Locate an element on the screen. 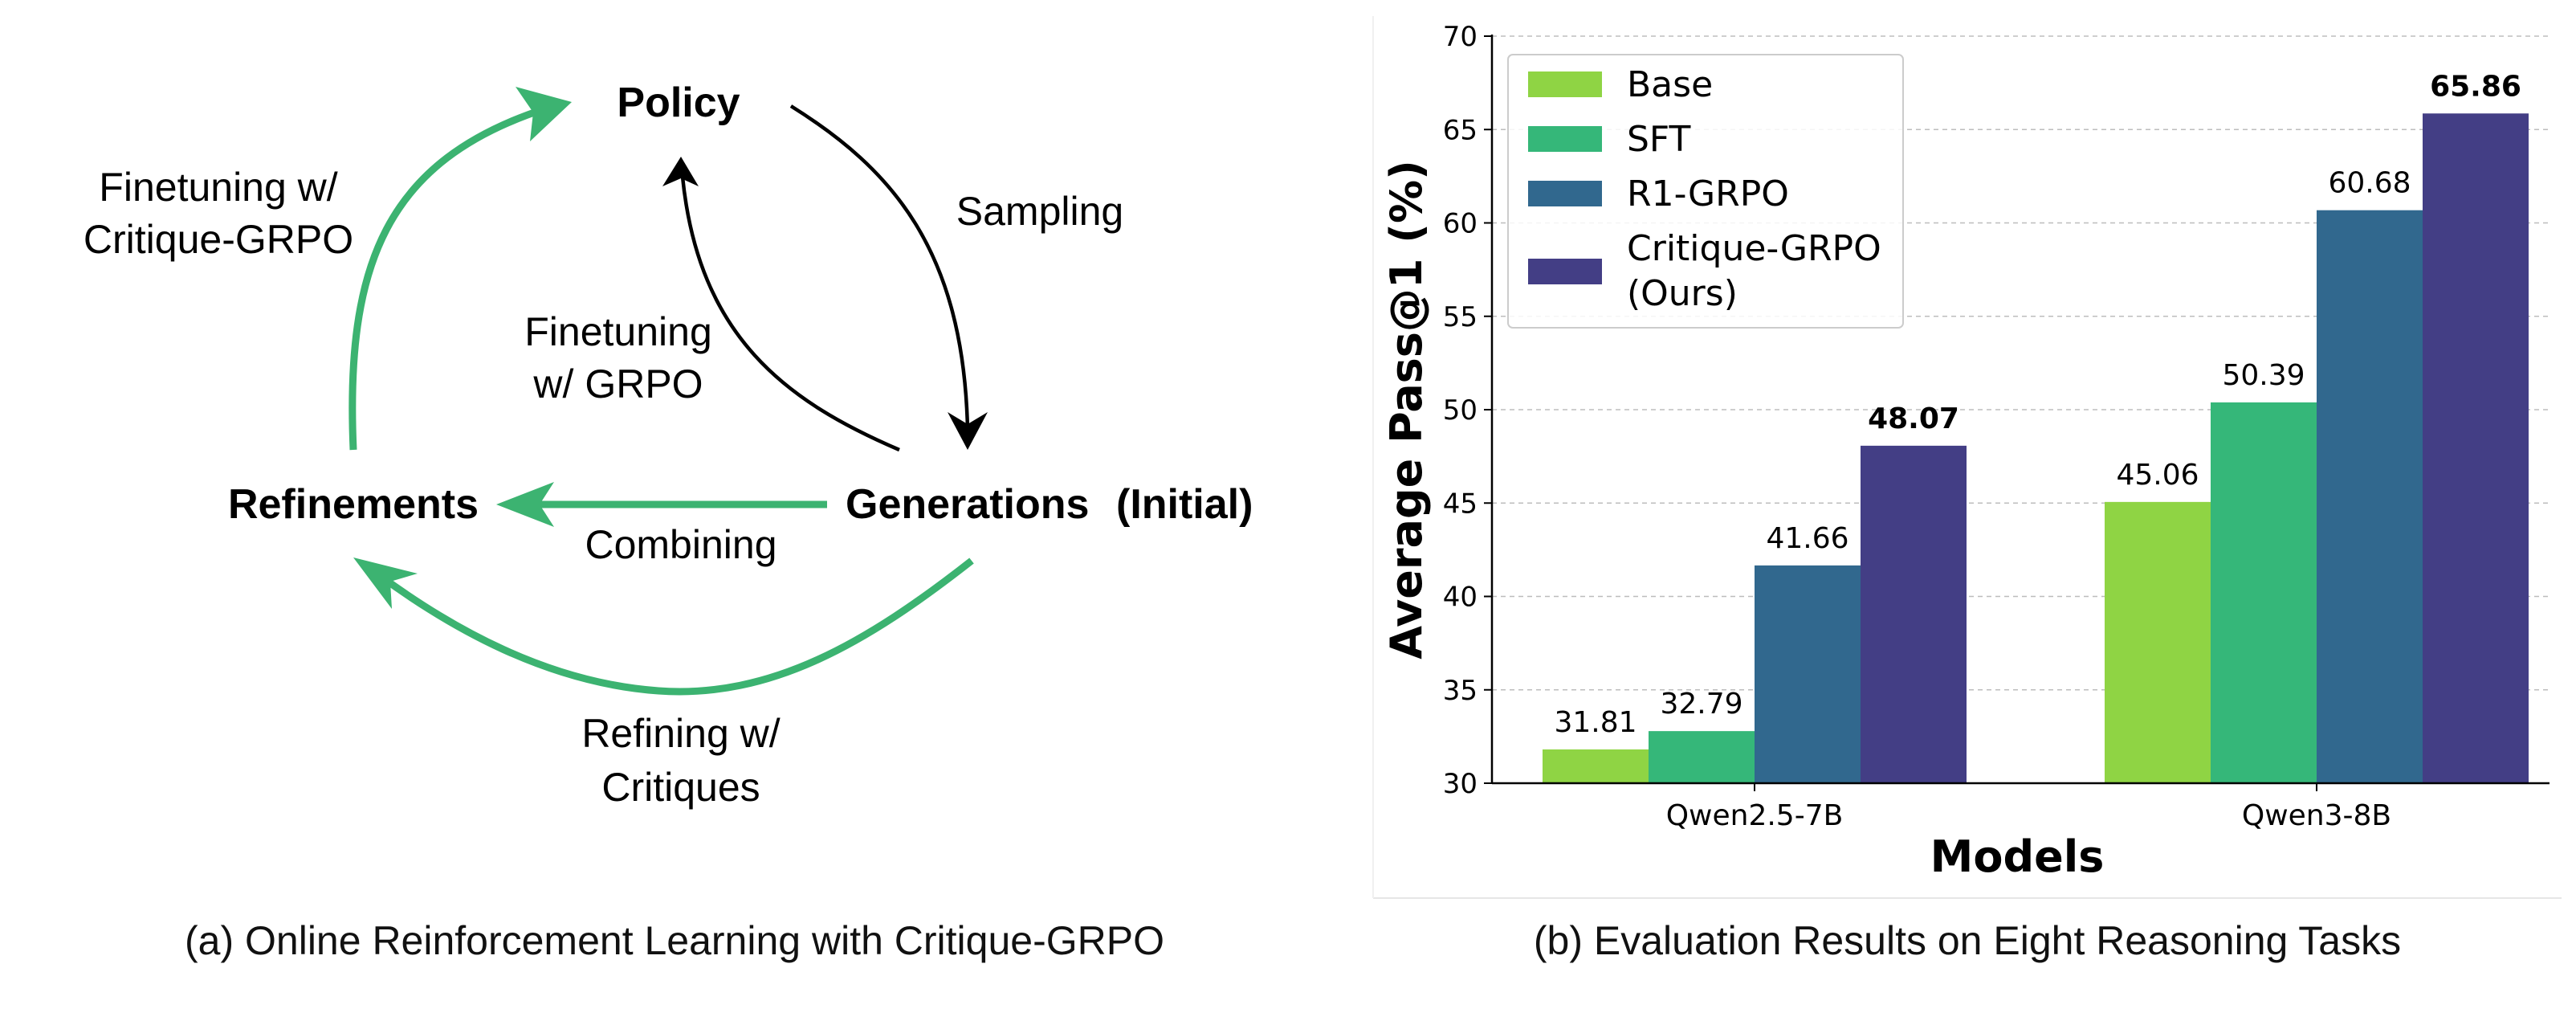 The height and width of the screenshot is (1025, 2576). legend-label: R1-GRPO is located at coordinates (1708, 194).